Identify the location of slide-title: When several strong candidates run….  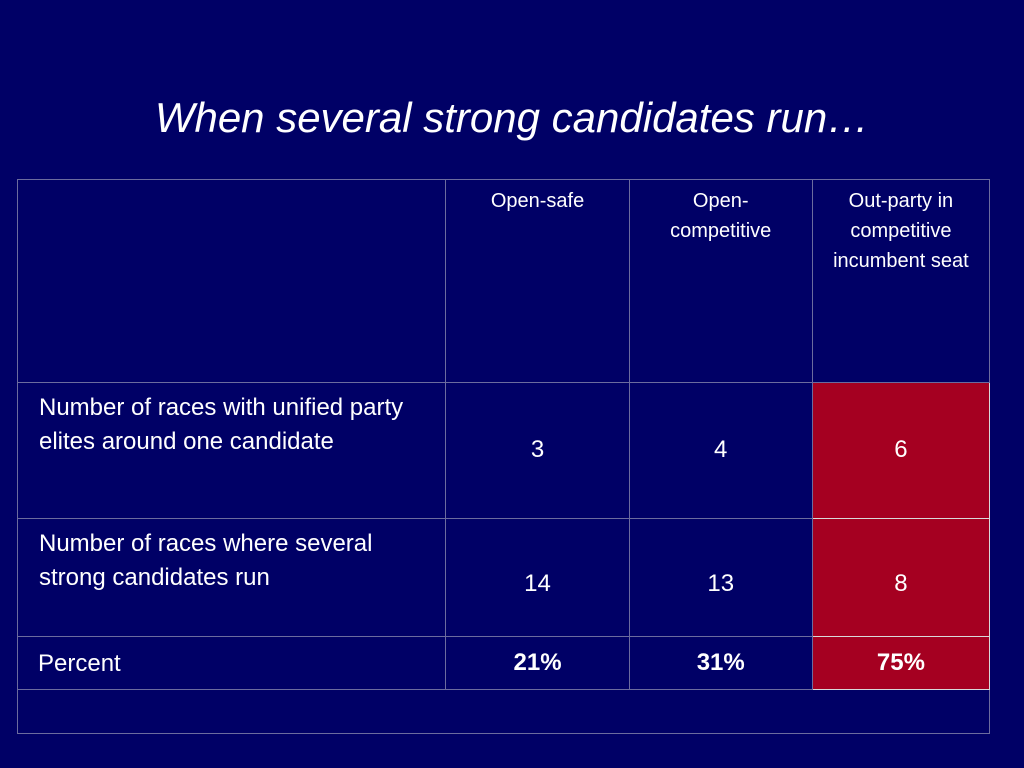
(512, 117).